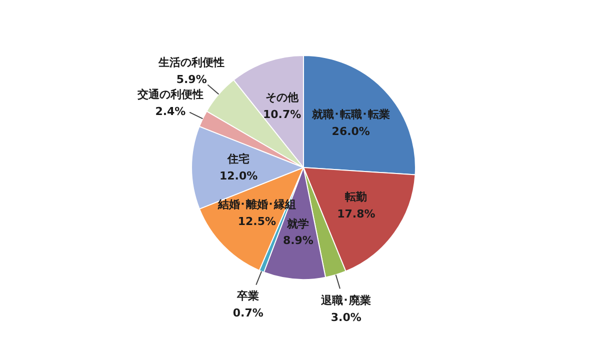 The image size is (609, 357). What do you see at coordinates (356, 197) in the screenshot?
I see `slice-label: 転勤` at bounding box center [356, 197].